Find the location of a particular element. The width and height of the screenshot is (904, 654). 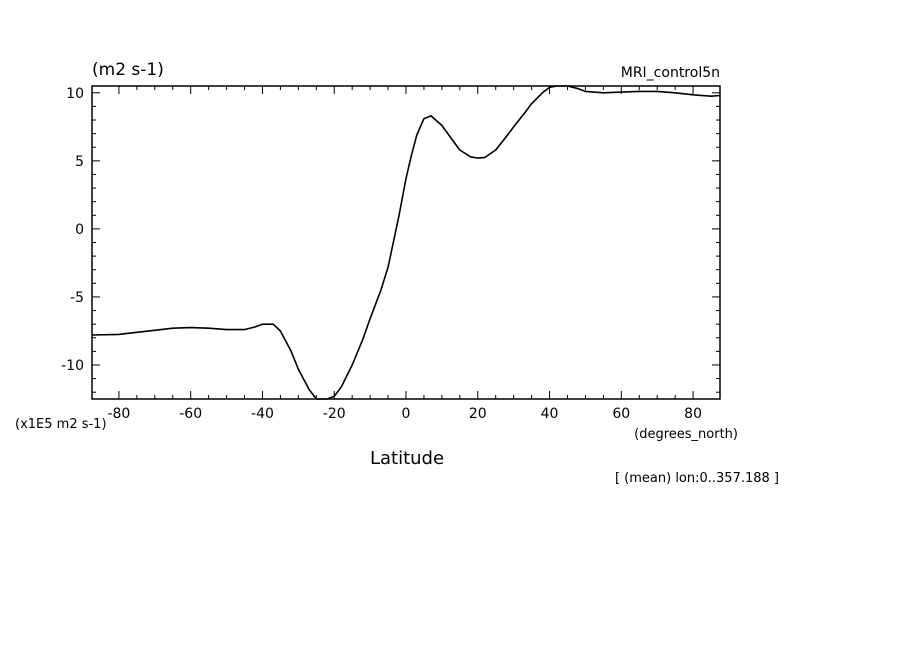

units-label: (m2 s-1) is located at coordinates (128, 70).